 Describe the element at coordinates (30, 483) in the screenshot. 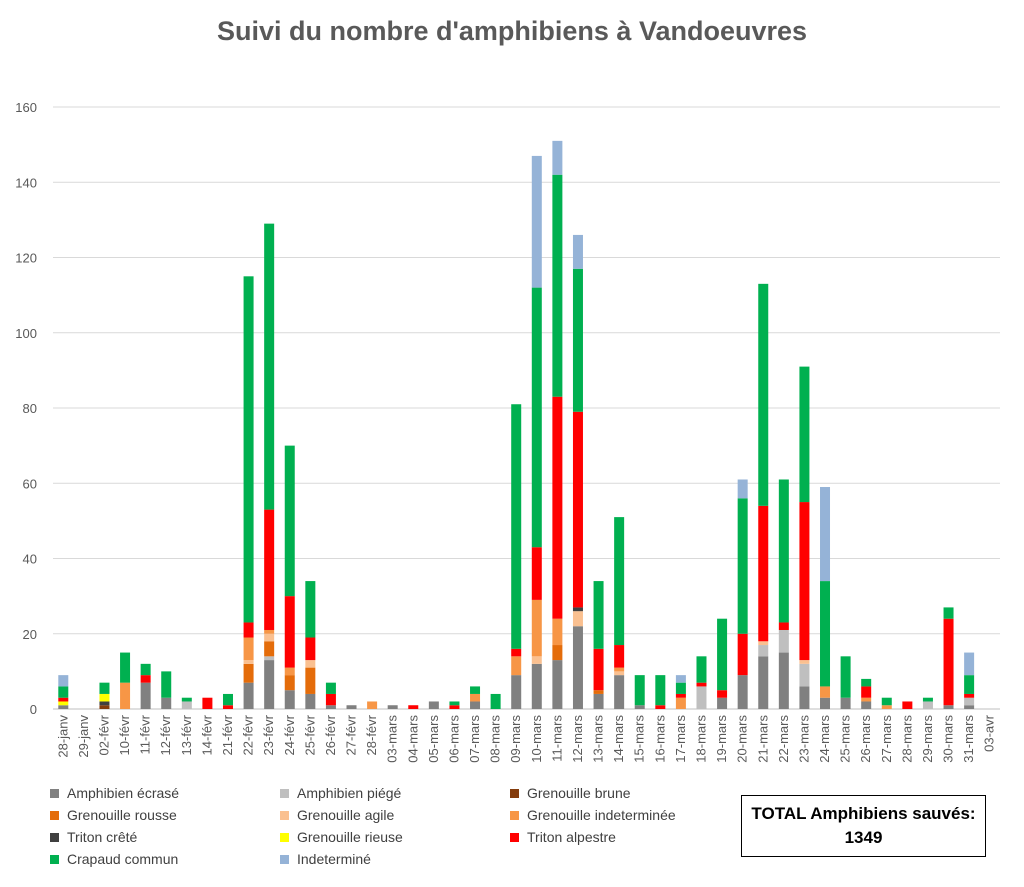

I see `y-tick-label: 60` at that location.